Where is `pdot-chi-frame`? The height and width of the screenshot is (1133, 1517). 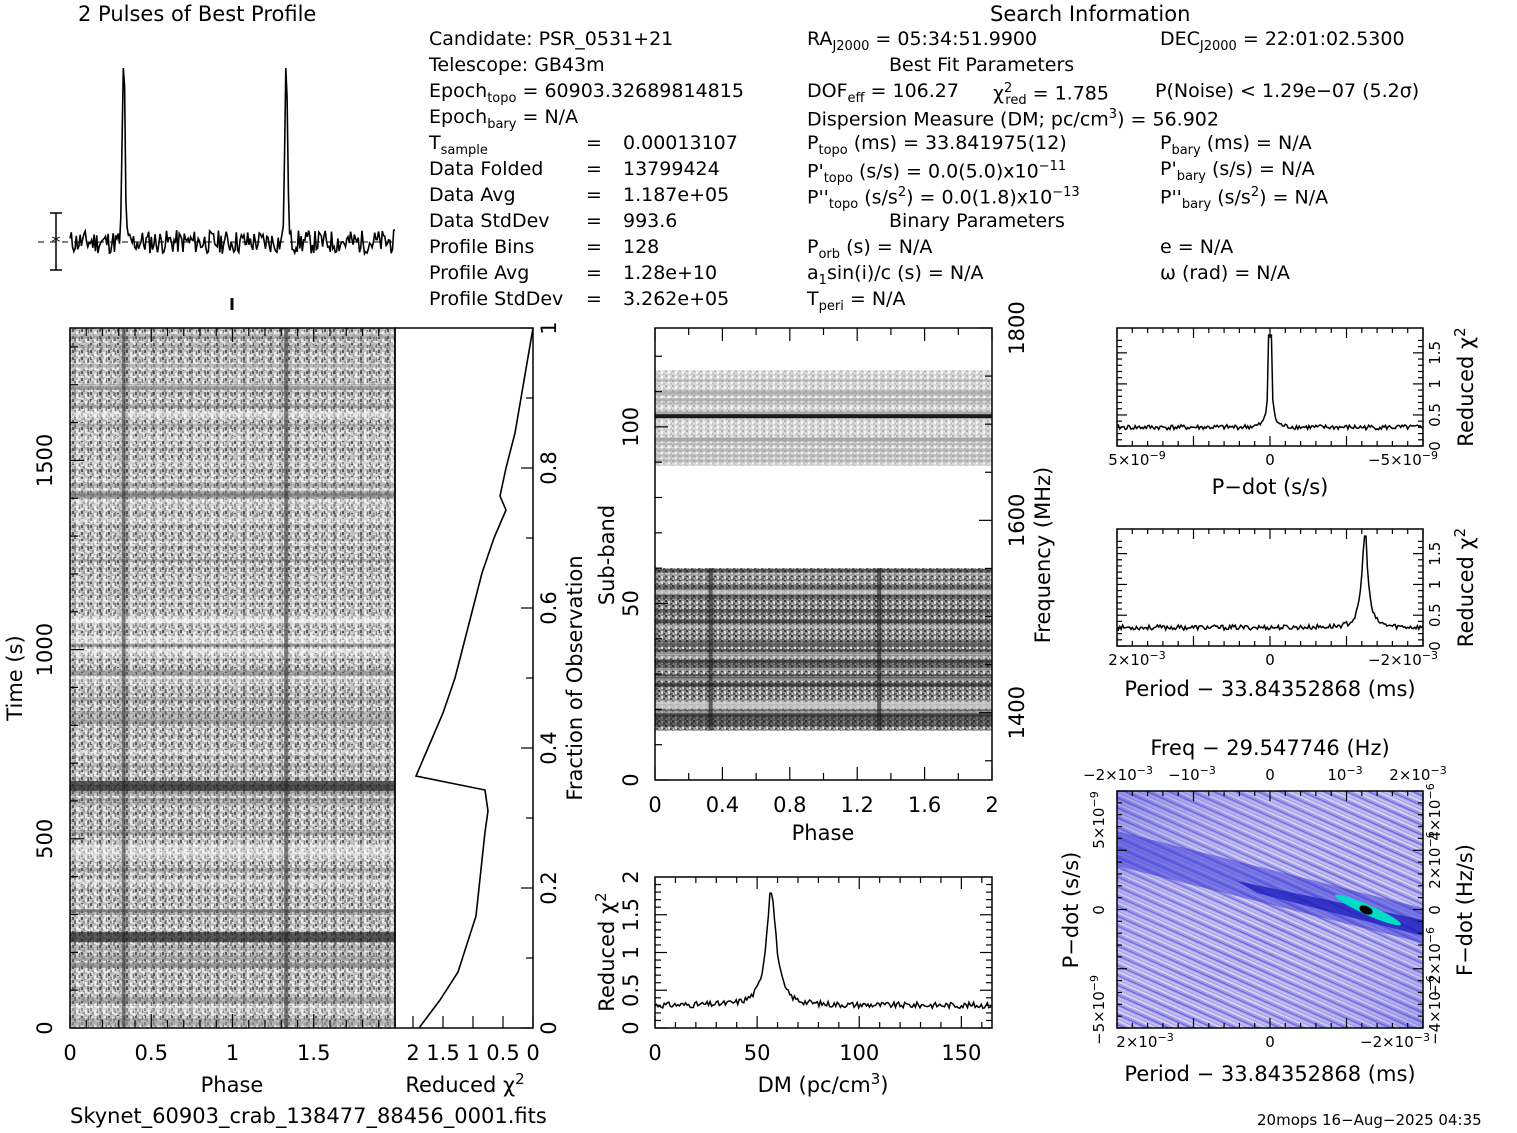
pdot-chi-frame is located at coordinates (1270, 387).